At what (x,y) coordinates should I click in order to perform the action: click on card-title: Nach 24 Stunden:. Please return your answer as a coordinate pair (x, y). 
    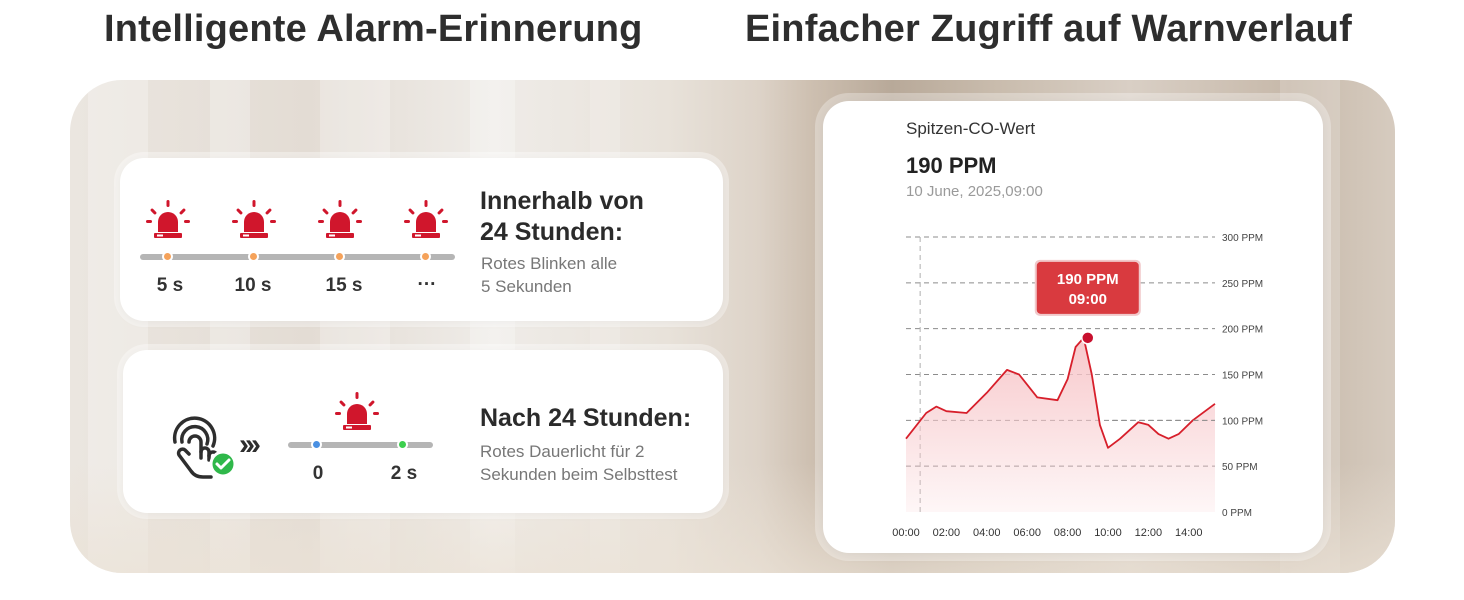
    Looking at the image, I should click on (586, 418).